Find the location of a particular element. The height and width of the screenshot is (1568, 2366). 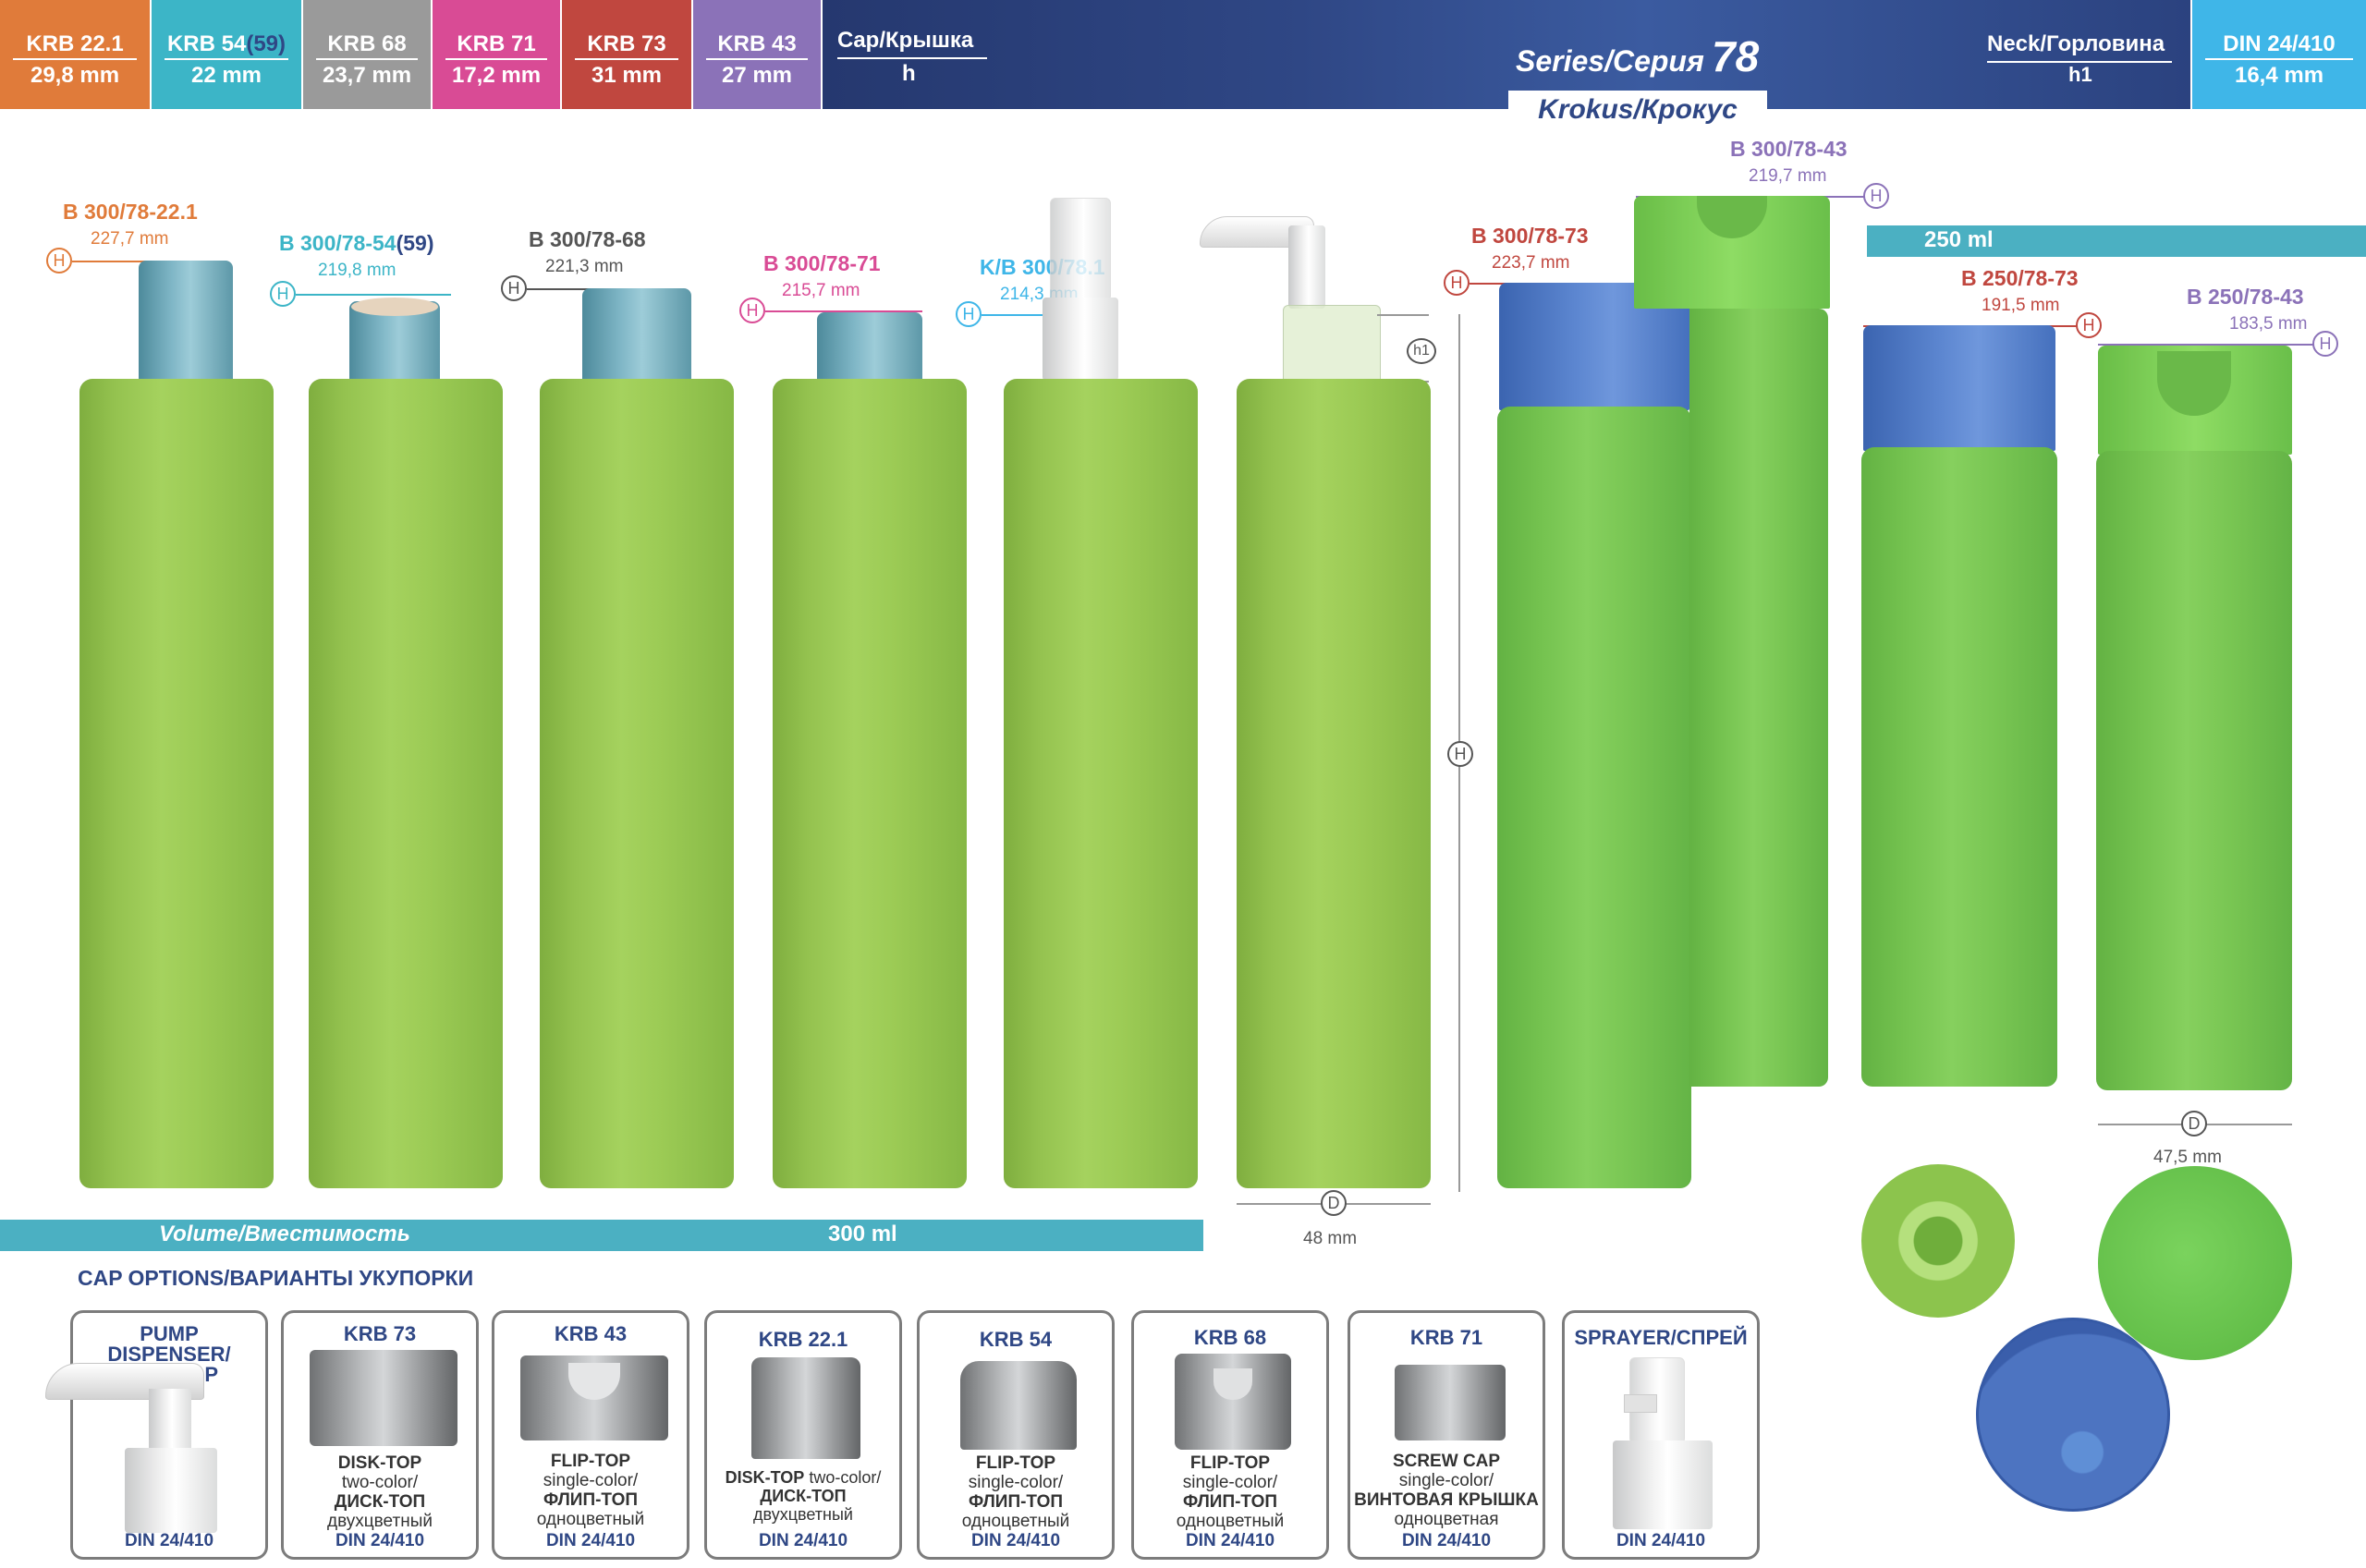

cap-column-label: Cap/Крышка is located at coordinates (905, 40).